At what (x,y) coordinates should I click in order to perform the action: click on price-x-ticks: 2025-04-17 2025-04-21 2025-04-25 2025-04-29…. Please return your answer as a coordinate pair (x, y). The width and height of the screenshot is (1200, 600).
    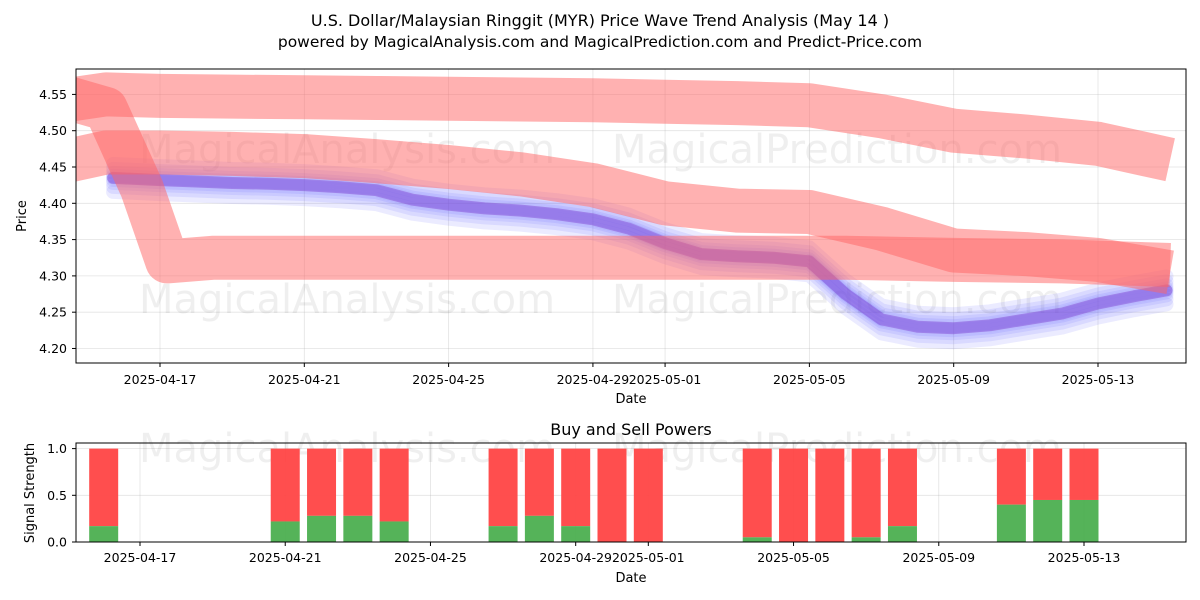
    Looking at the image, I should click on (629, 375).